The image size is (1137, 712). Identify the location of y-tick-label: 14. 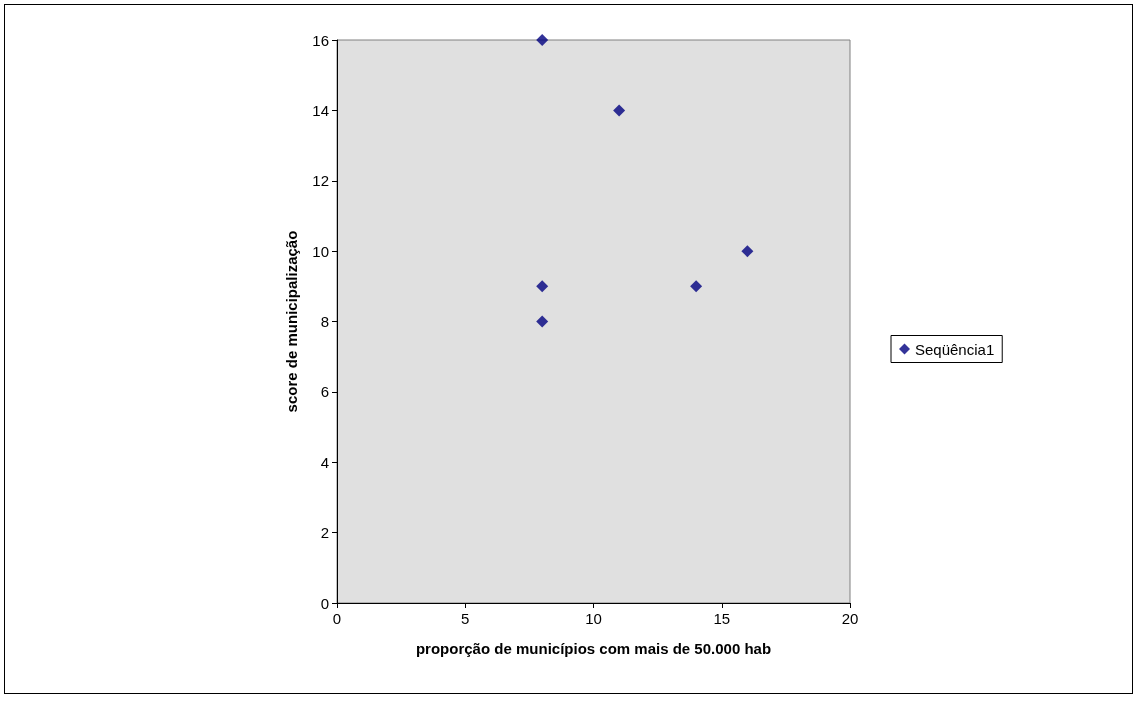
(320, 110).